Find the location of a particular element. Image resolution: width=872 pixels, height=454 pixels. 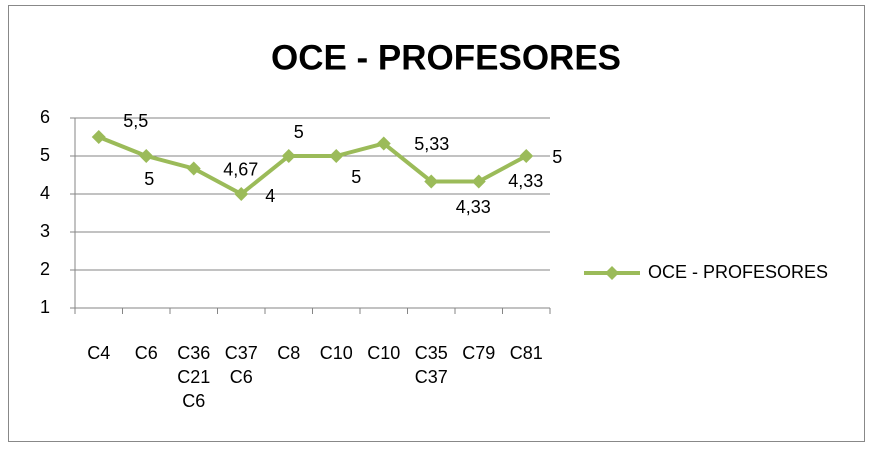

x-tick-label: C4 is located at coordinates (98, 353).